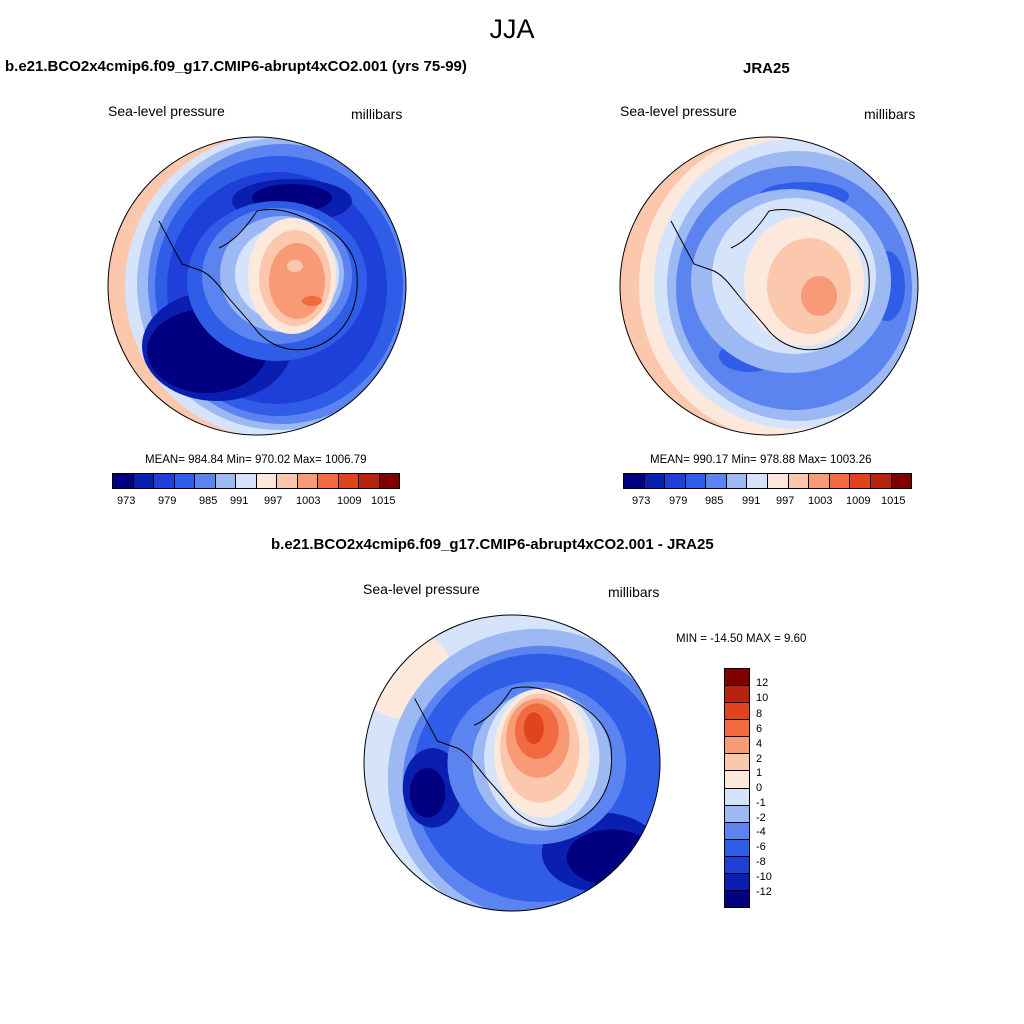 This screenshot has width=1024, height=1024. I want to click on diff-colorbar-label: -4, so click(761, 832).